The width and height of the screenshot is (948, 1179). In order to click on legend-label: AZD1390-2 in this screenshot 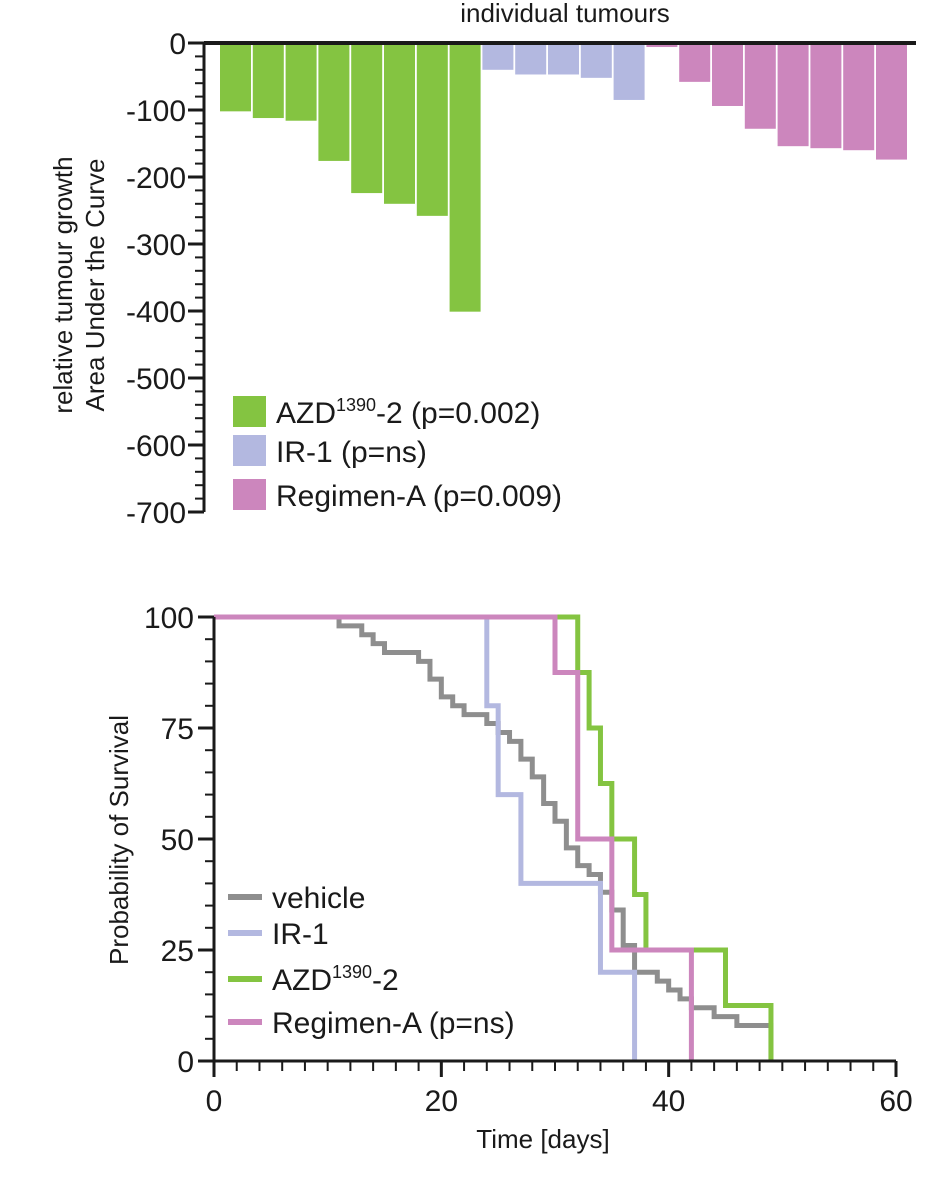, I will do `click(335, 979)`.